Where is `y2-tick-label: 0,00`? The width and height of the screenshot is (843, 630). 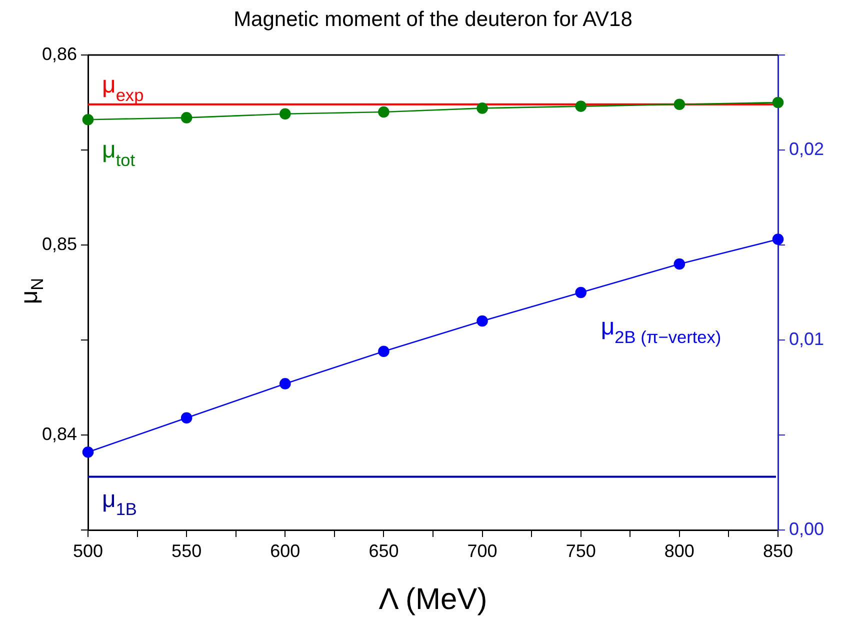 y2-tick-label: 0,00 is located at coordinates (806, 528).